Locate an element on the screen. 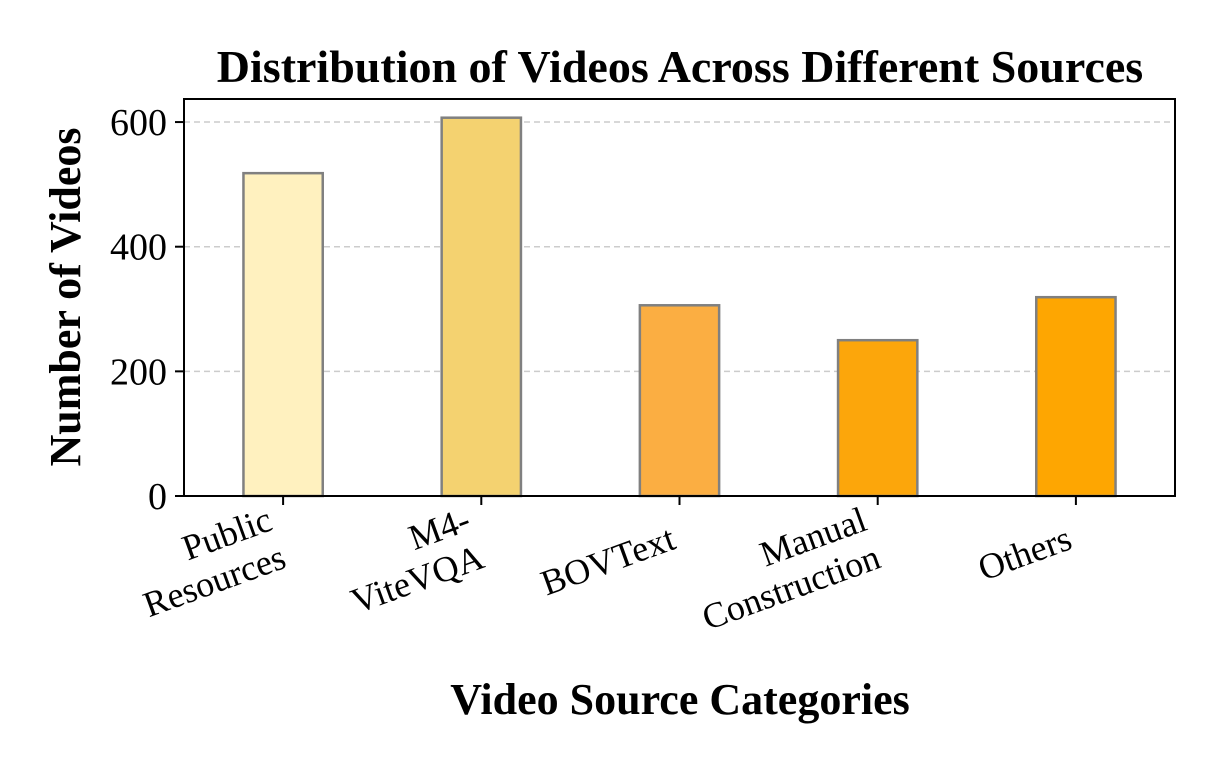  x-tick-label-line: BOVText is located at coordinates (607, 560).